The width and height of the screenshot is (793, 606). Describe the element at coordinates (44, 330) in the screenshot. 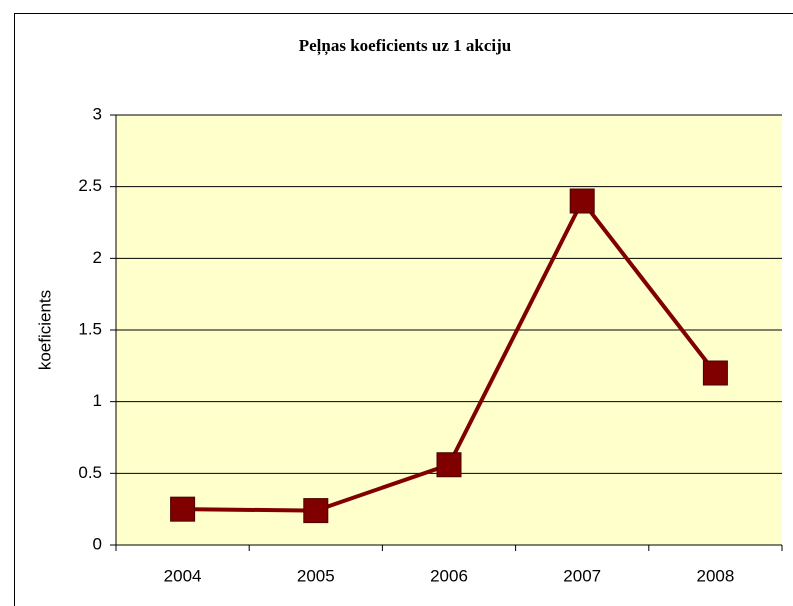

I see `y-axis-label: koeficients` at that location.